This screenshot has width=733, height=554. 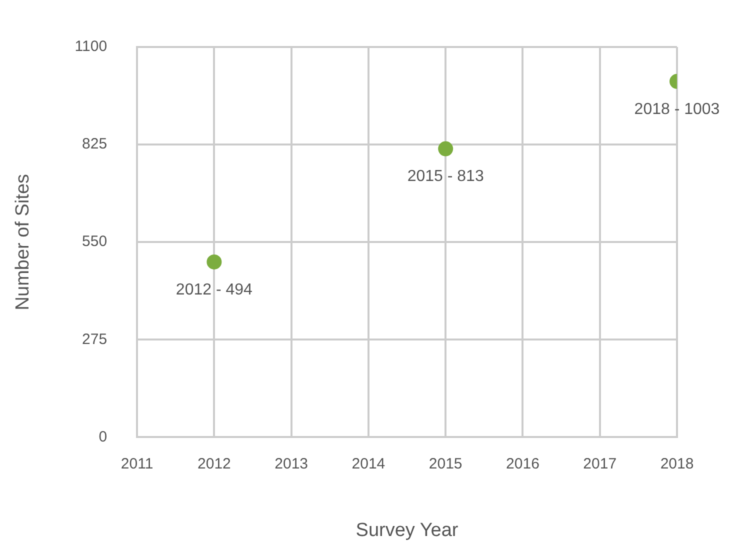 I want to click on annotation: 2015 - 813, so click(x=445, y=177).